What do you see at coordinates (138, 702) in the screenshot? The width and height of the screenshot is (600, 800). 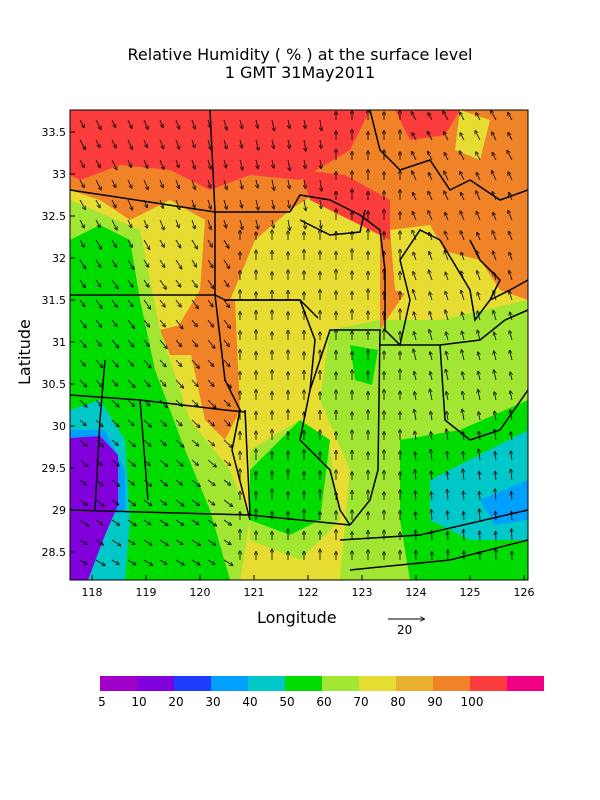 I see `legend-label: 10` at bounding box center [138, 702].